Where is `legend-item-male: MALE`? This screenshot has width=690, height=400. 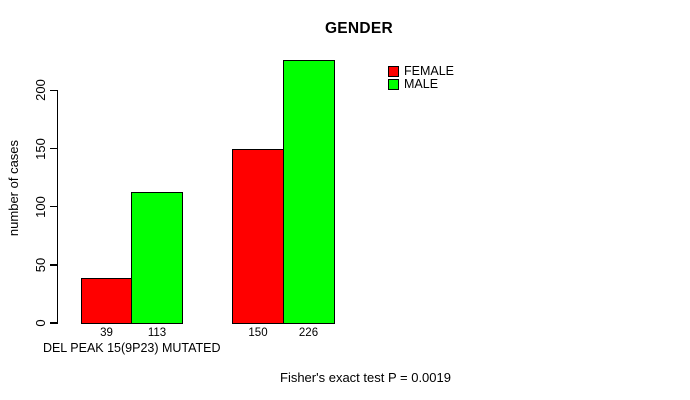 legend-item-male: MALE is located at coordinates (421, 84).